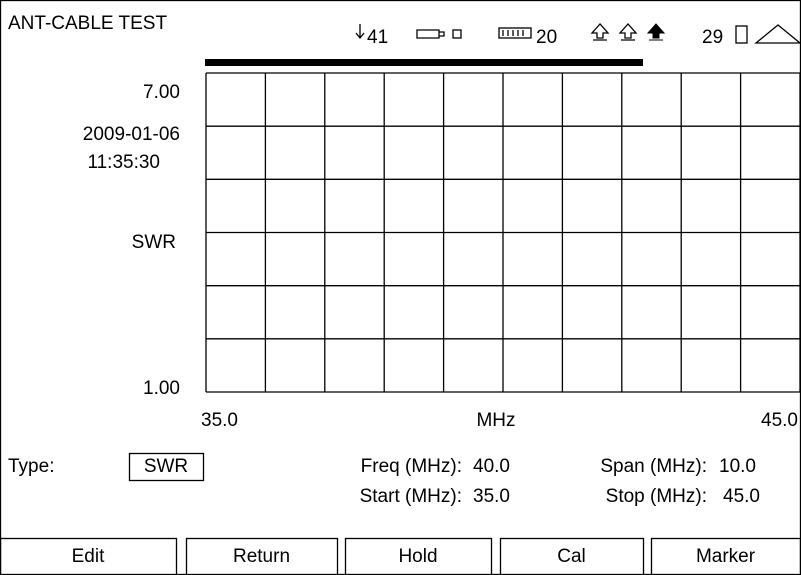 Image resolution: width=801 pixels, height=575 pixels. Describe the element at coordinates (546, 37) in the screenshot. I see `battery-value: 20` at that location.